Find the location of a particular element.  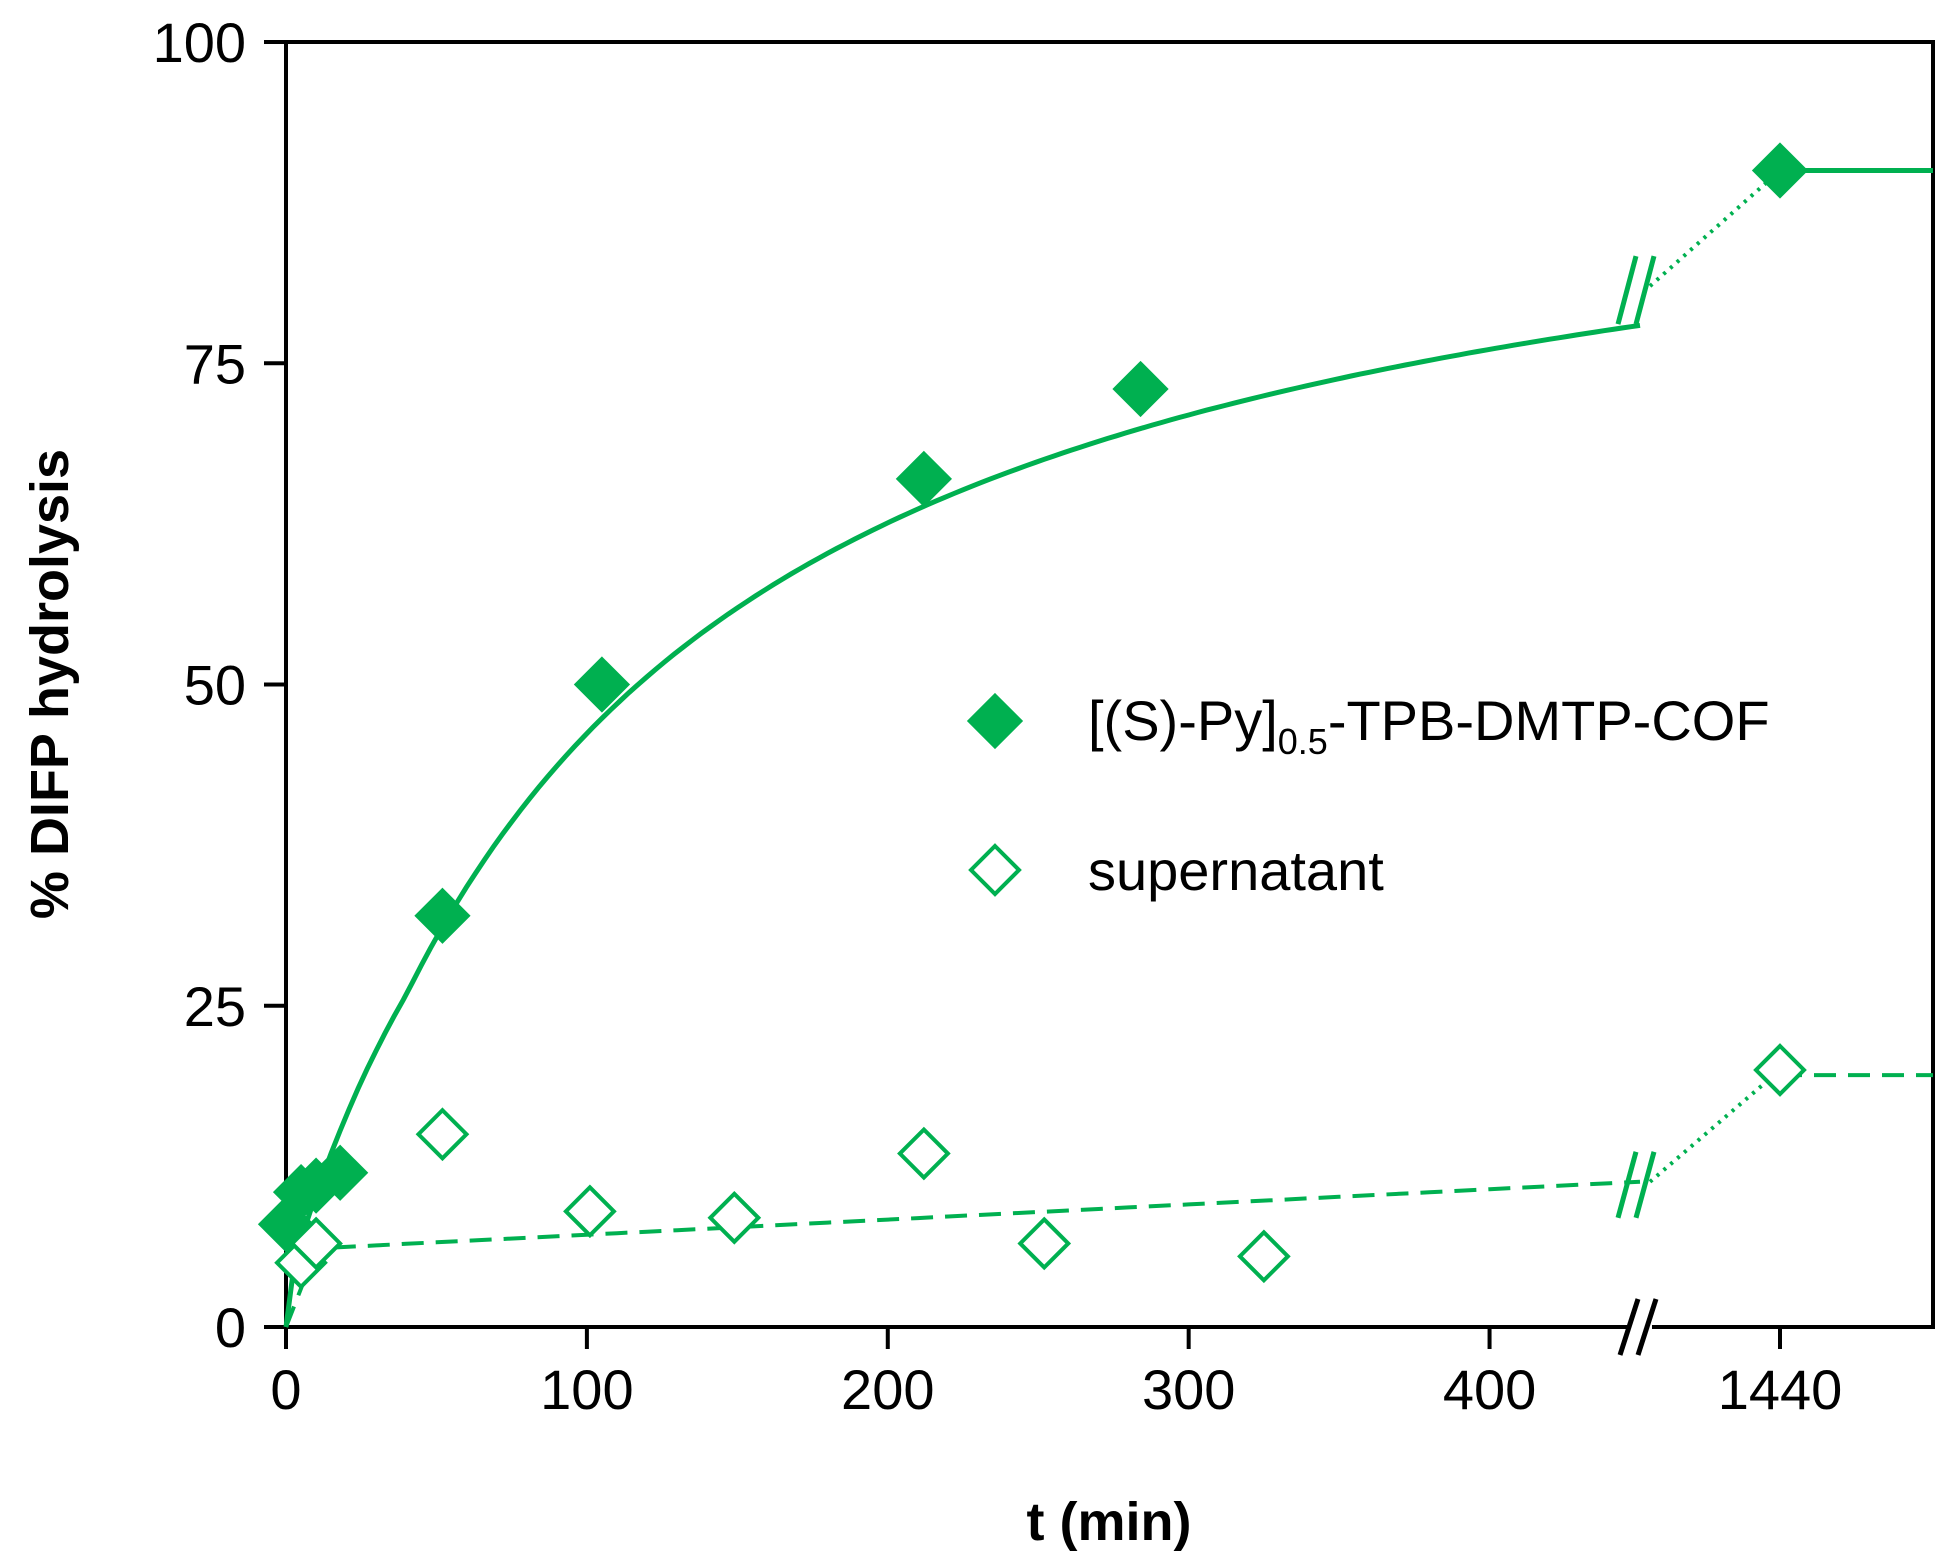

legend-label-supernatant: supernatant is located at coordinates (1236, 870).